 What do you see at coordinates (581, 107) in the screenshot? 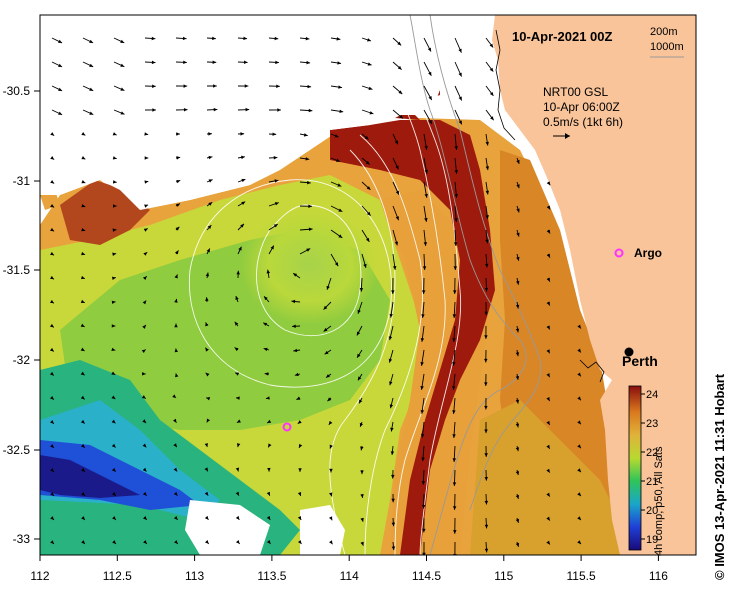
I see `current-info-line2: 10-Apr 06:00Z` at bounding box center [581, 107].